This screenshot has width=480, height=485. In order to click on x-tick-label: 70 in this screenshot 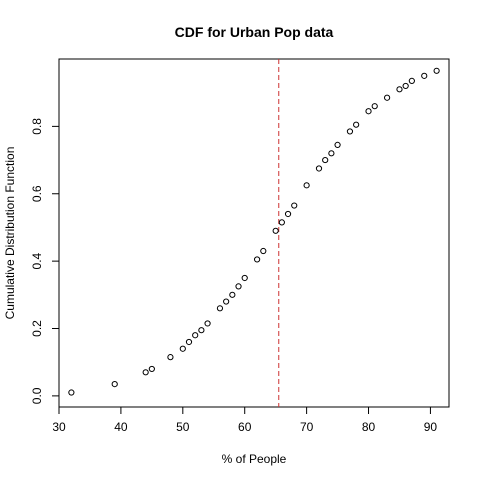, I will do `click(307, 427)`.